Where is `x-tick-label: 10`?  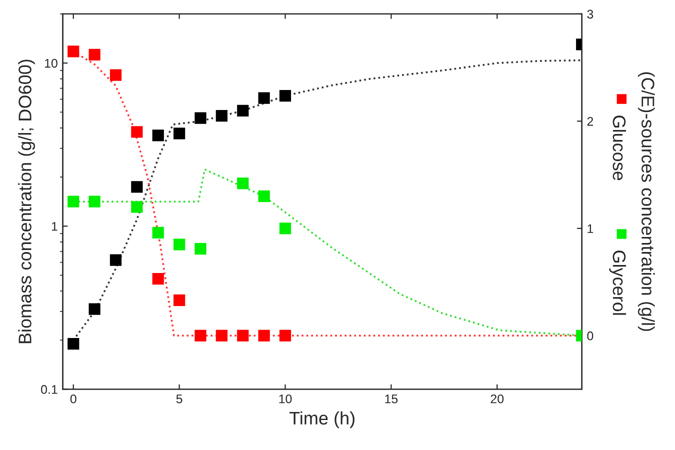
x-tick-label: 10 is located at coordinates (285, 399).